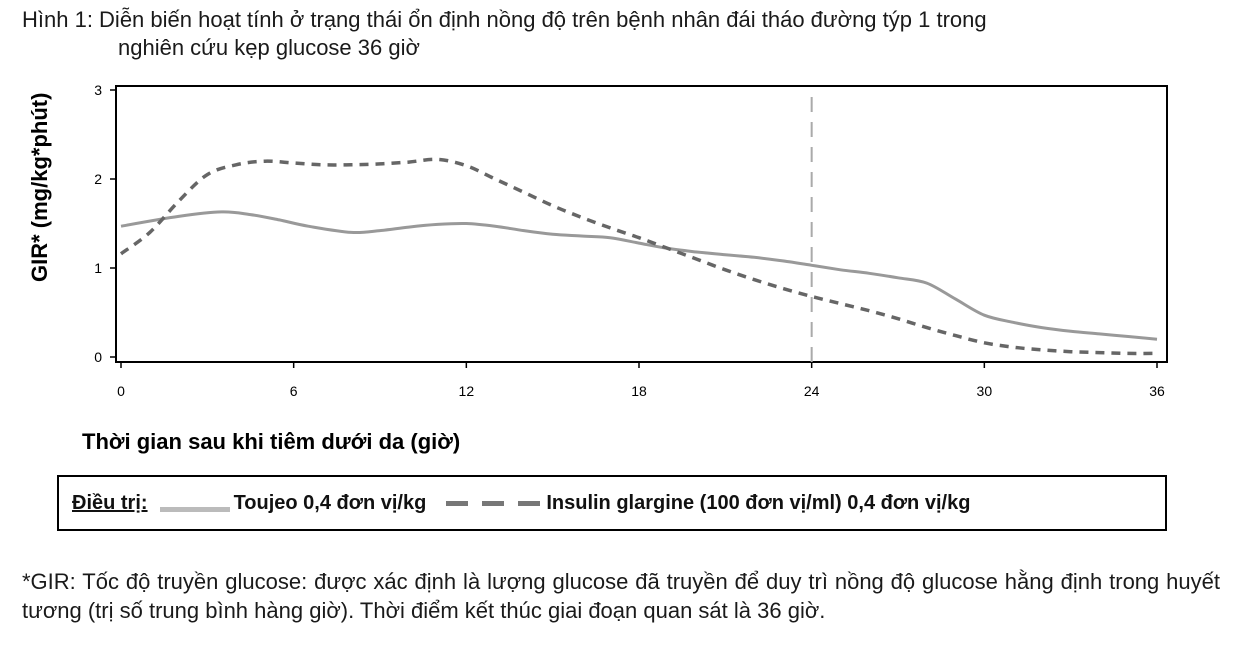  I want to click on x-tick-label: 30, so click(985, 391).